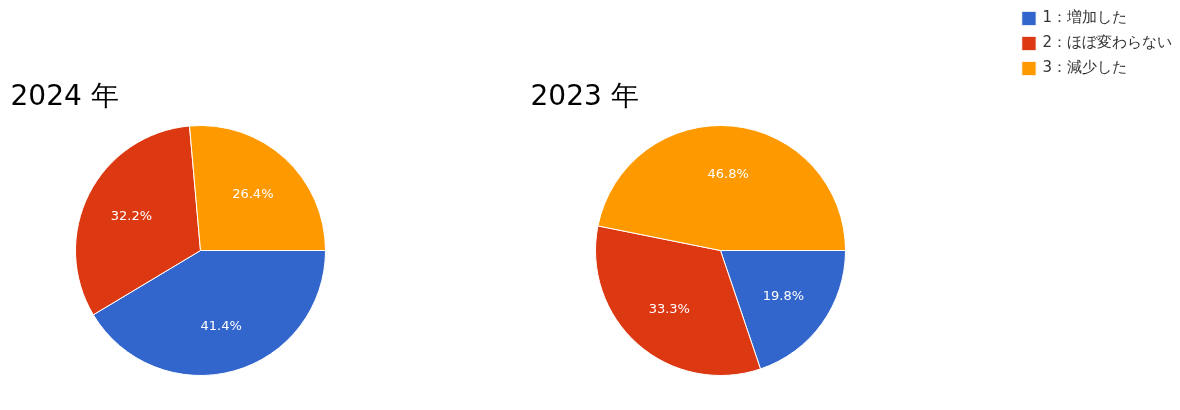 This screenshot has width=1180, height=410. I want to click on data-label: 19.8%, so click(783, 296).